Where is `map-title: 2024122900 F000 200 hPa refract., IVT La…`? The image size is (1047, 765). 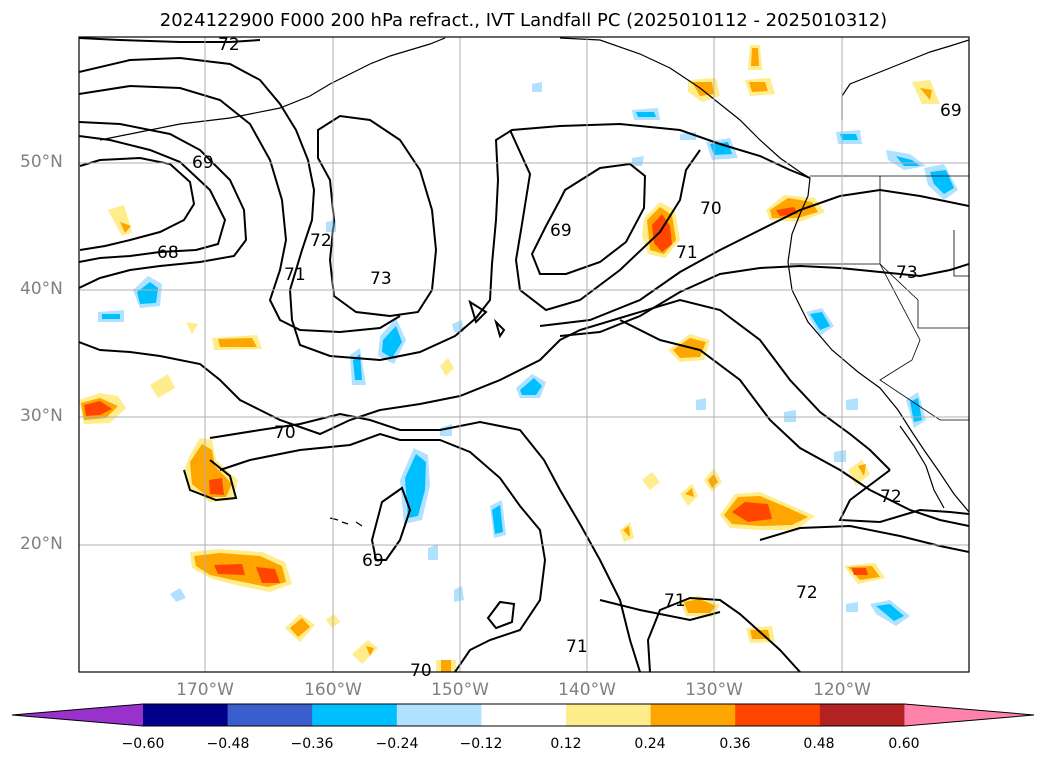 map-title: 2024122900 F000 200 hPa refract., IVT La… is located at coordinates (523, 20).